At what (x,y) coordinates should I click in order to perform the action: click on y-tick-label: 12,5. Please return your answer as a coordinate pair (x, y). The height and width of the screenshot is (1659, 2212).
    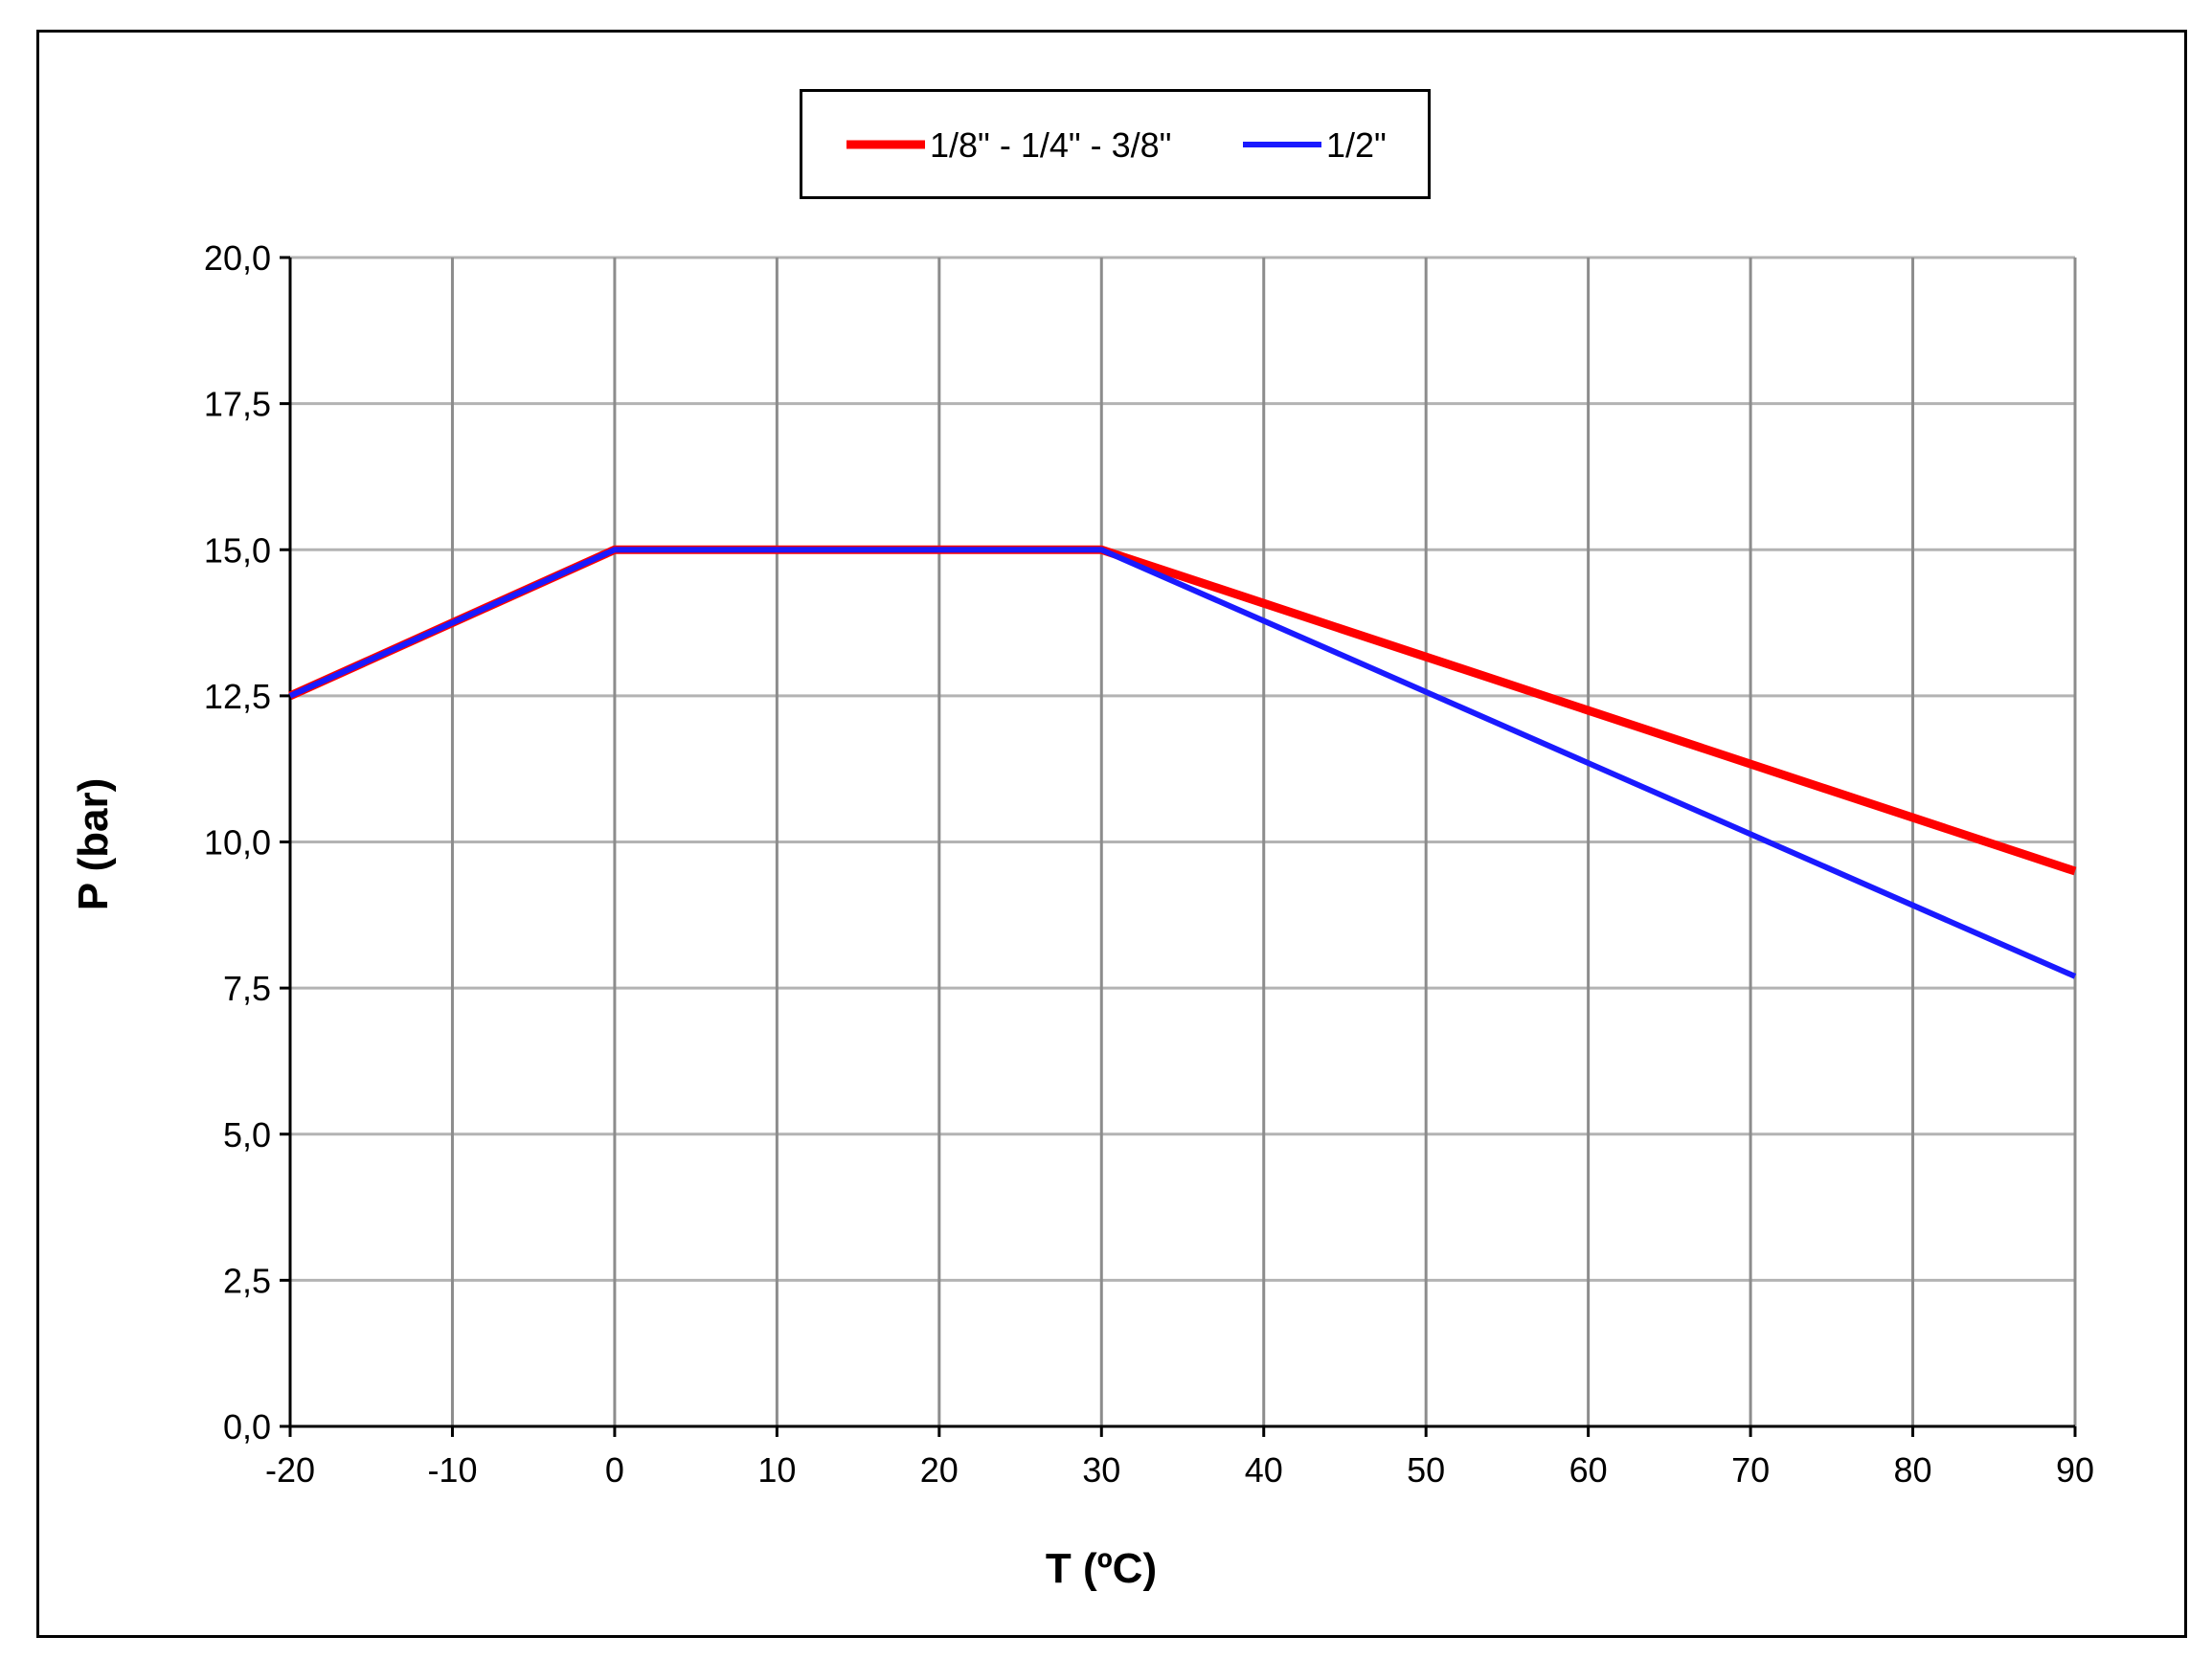
    Looking at the image, I should click on (237, 696).